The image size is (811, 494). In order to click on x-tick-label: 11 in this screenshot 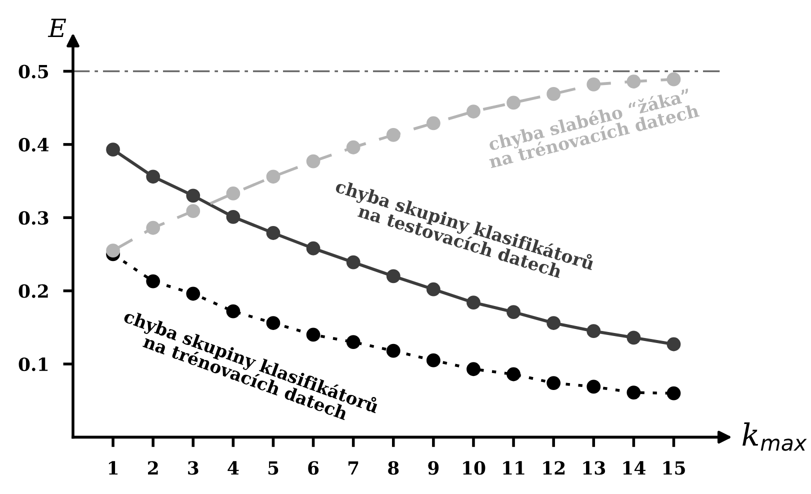, I will do `click(513, 468)`.